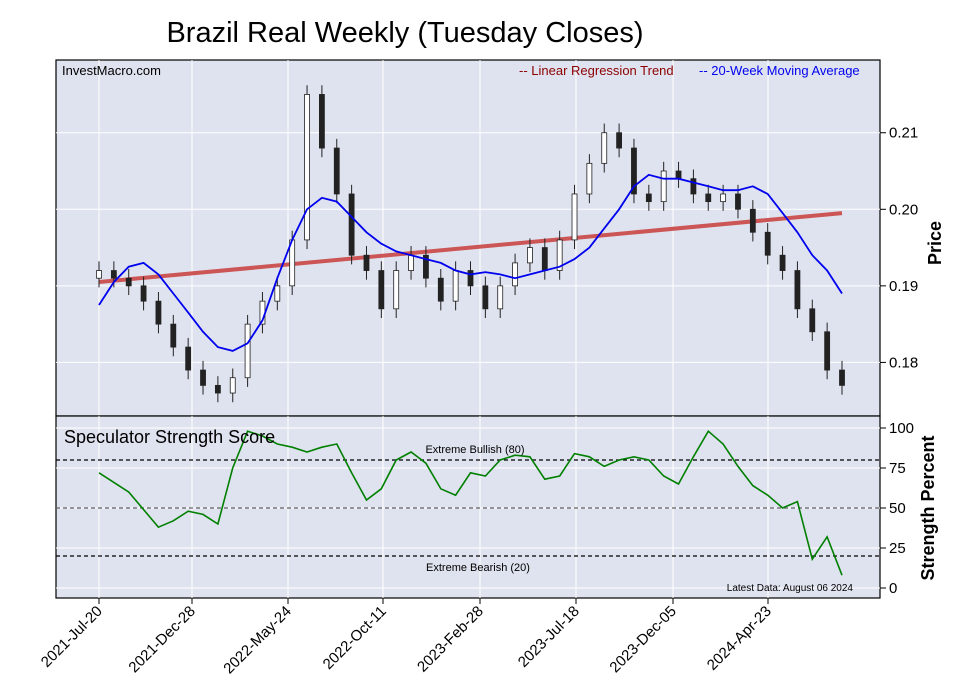 This screenshot has height=694, width=957. What do you see at coordinates (903, 286) in the screenshot?
I see `price-tick-label: 0.19` at bounding box center [903, 286].